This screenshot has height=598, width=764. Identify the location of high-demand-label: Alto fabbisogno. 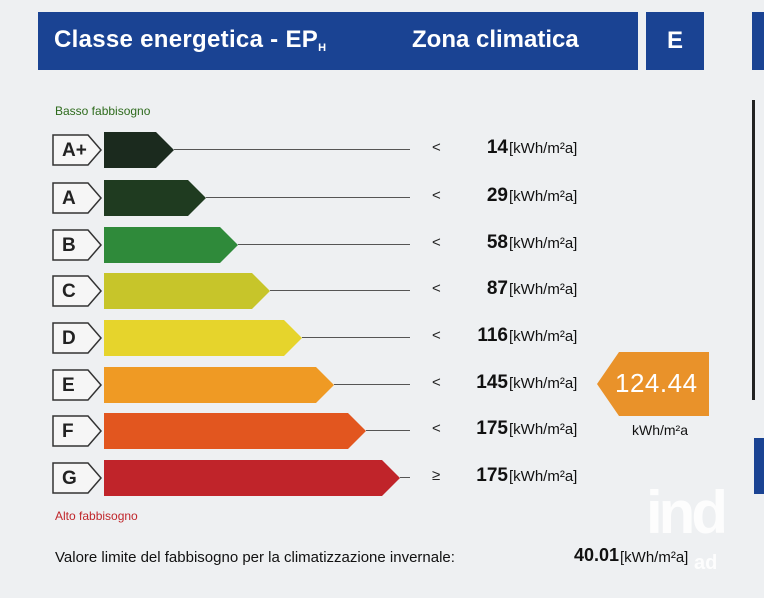
(96, 516).